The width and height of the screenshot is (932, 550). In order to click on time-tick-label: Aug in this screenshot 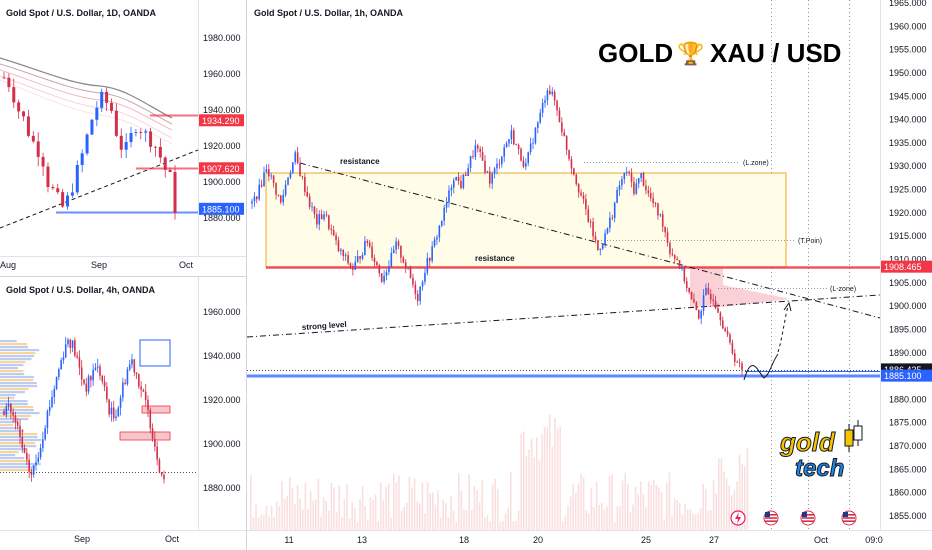, I will do `click(8, 265)`.